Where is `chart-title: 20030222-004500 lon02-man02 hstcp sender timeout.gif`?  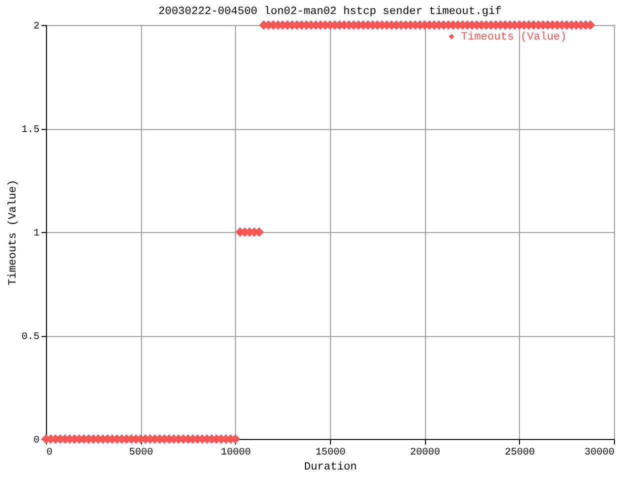 chart-title: 20030222-004500 lon02-man02 hstcp sender timeout.gif is located at coordinates (330, 12).